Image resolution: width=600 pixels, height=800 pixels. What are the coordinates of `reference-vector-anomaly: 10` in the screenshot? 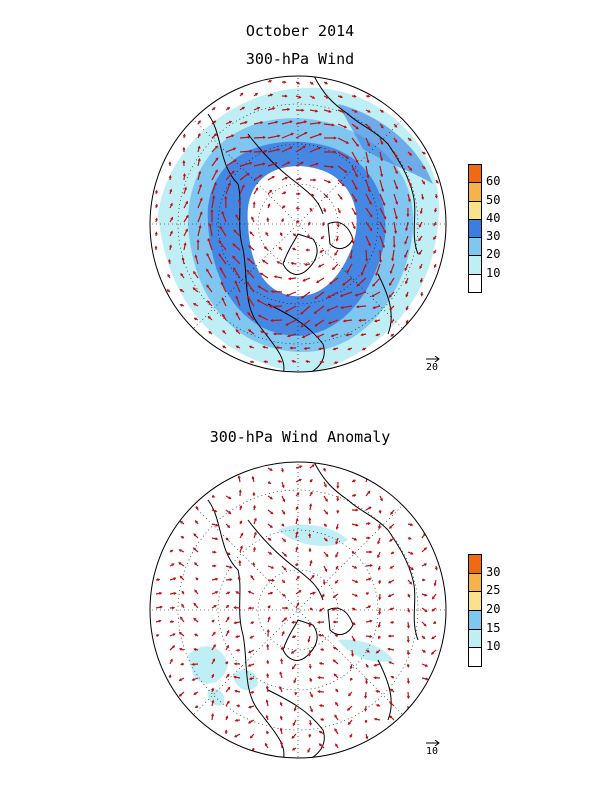 It's located at (433, 748).